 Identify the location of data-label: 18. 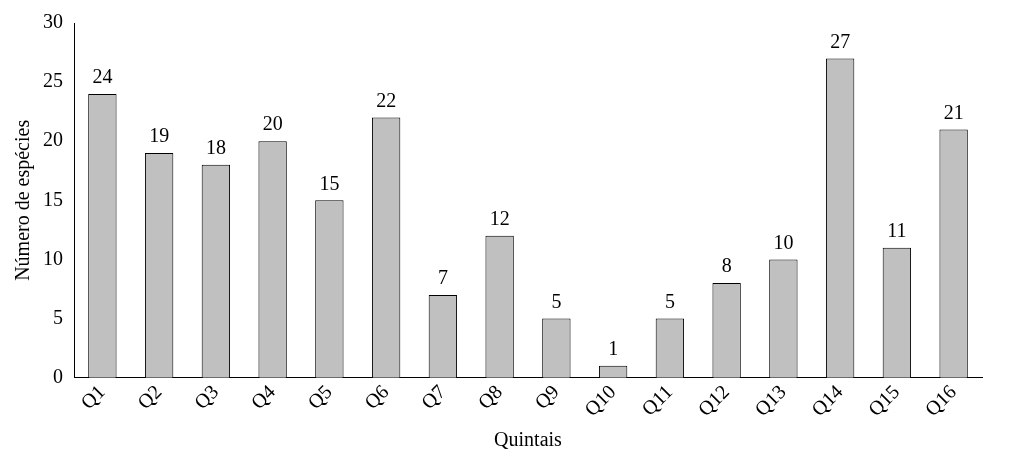
(215, 147).